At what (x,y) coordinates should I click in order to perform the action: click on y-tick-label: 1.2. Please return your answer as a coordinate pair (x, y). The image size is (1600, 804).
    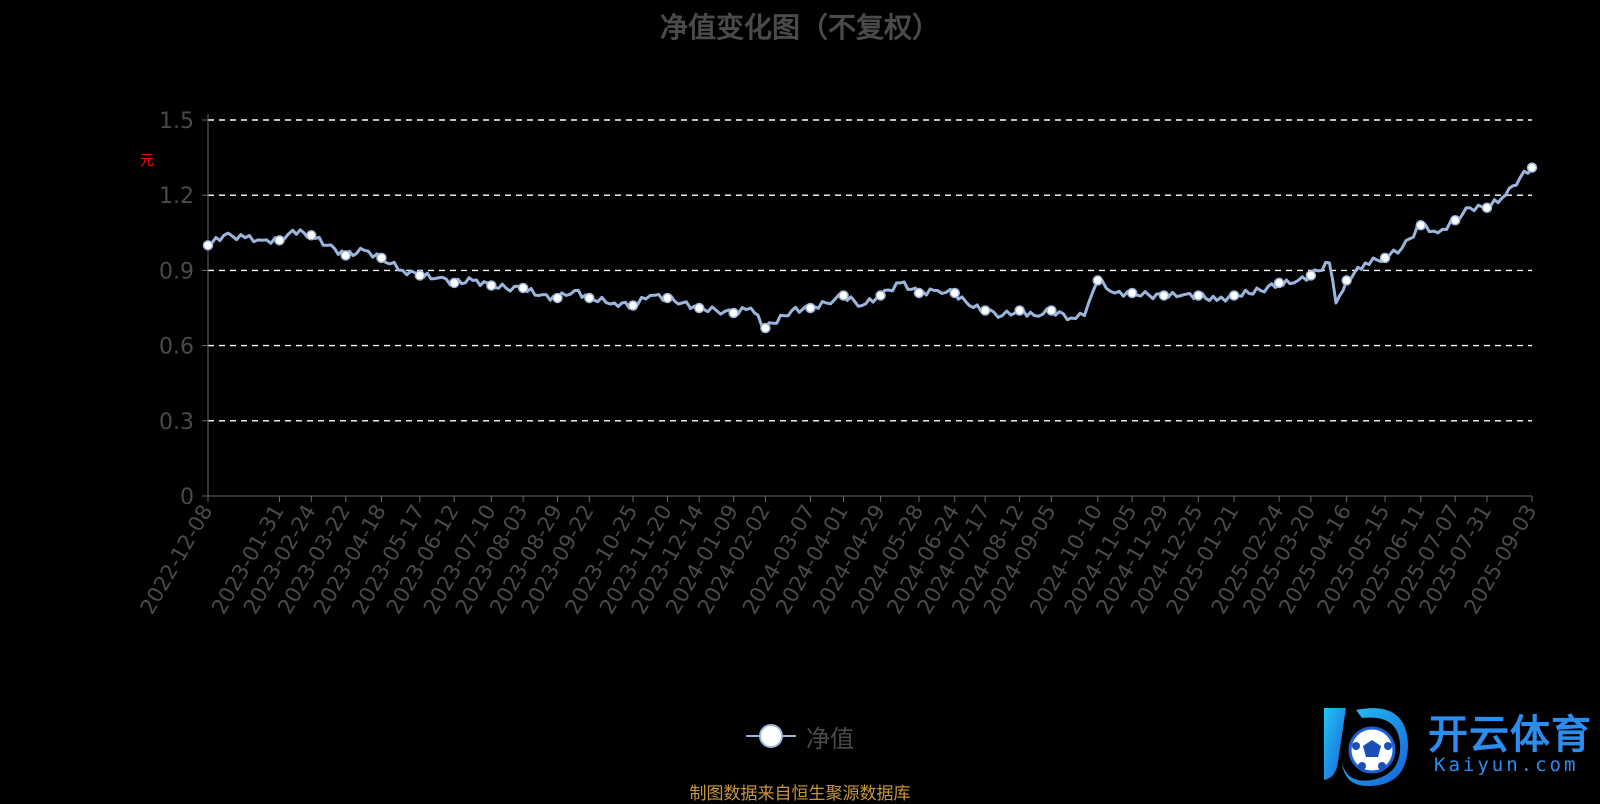
    Looking at the image, I should click on (176, 196).